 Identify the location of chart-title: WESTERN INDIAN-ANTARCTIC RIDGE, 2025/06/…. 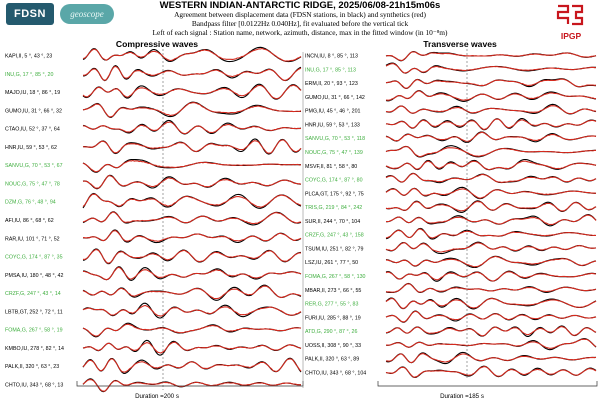
(300, 5).